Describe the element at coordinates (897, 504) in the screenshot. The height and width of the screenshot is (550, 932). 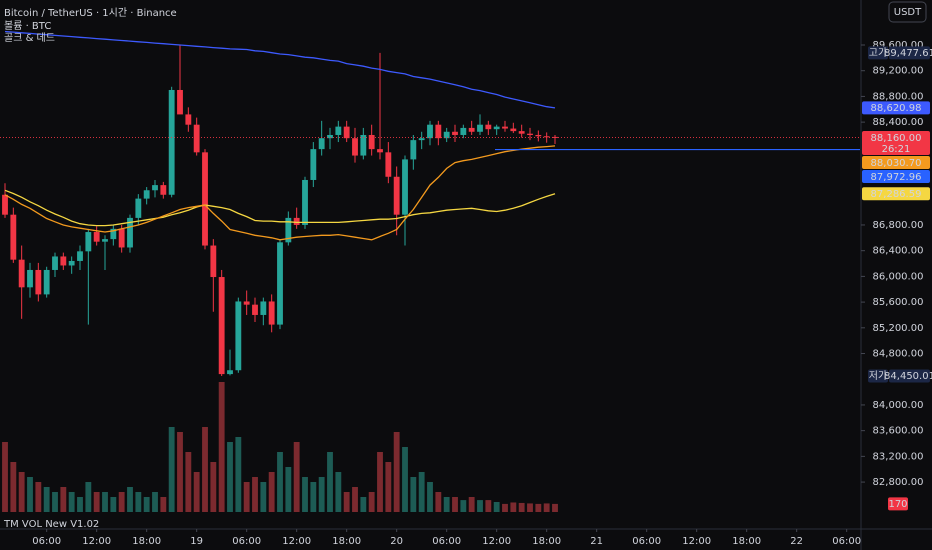
I see `volume-badge-label: 170` at that location.